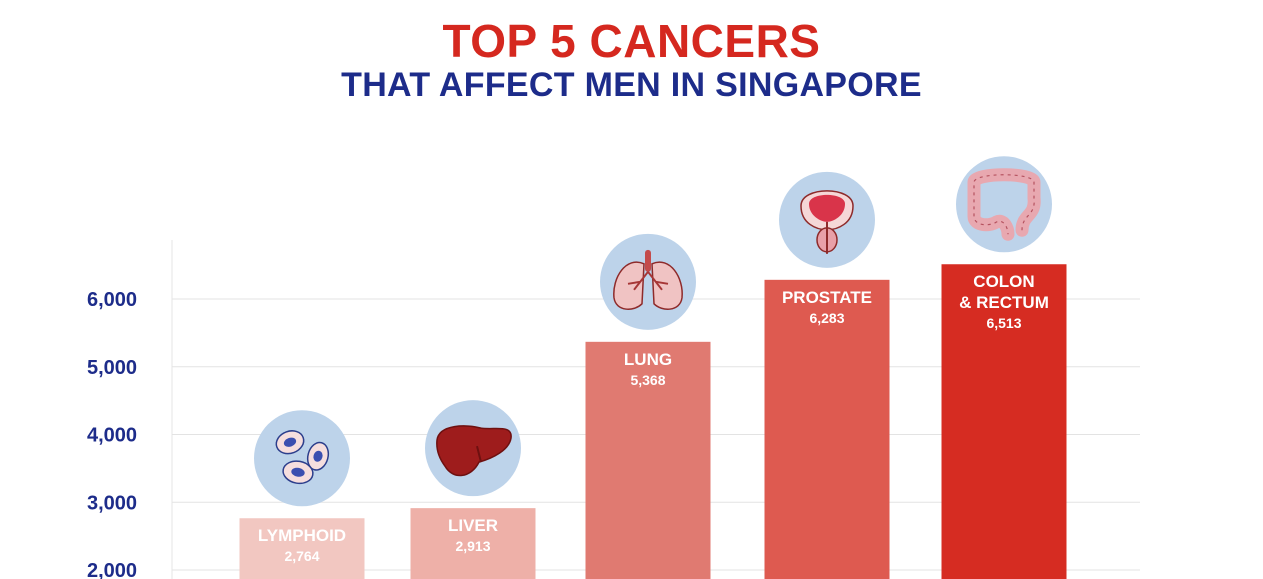 The width and height of the screenshot is (1263, 579). Describe the element at coordinates (301, 556) in the screenshot. I see `bar-value-label: 2,764` at that location.